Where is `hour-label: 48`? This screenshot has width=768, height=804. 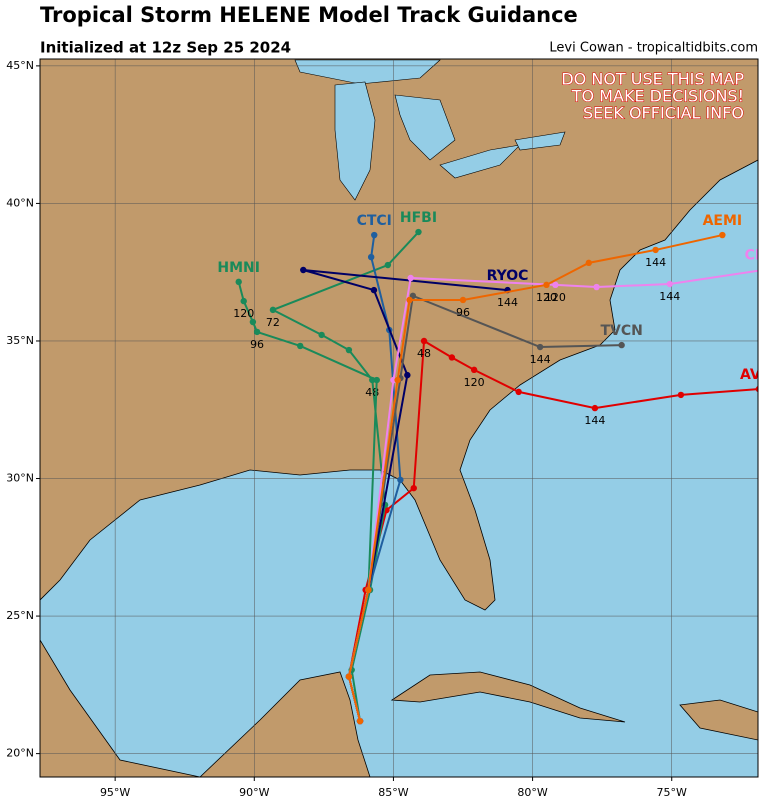
hour-label: 48 is located at coordinates (424, 353).